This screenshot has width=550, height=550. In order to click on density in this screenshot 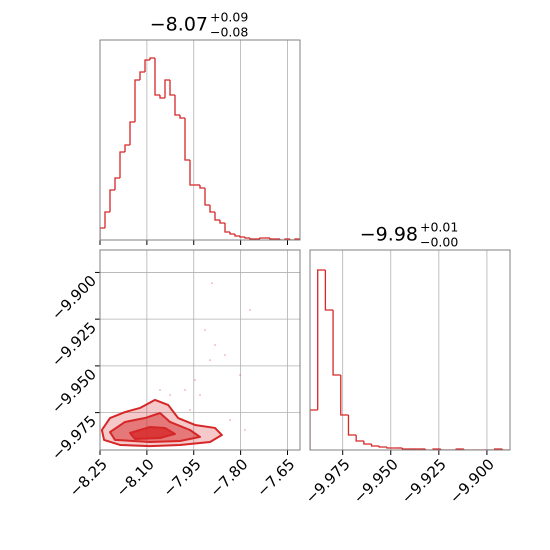, I will do `click(175, 365)`.